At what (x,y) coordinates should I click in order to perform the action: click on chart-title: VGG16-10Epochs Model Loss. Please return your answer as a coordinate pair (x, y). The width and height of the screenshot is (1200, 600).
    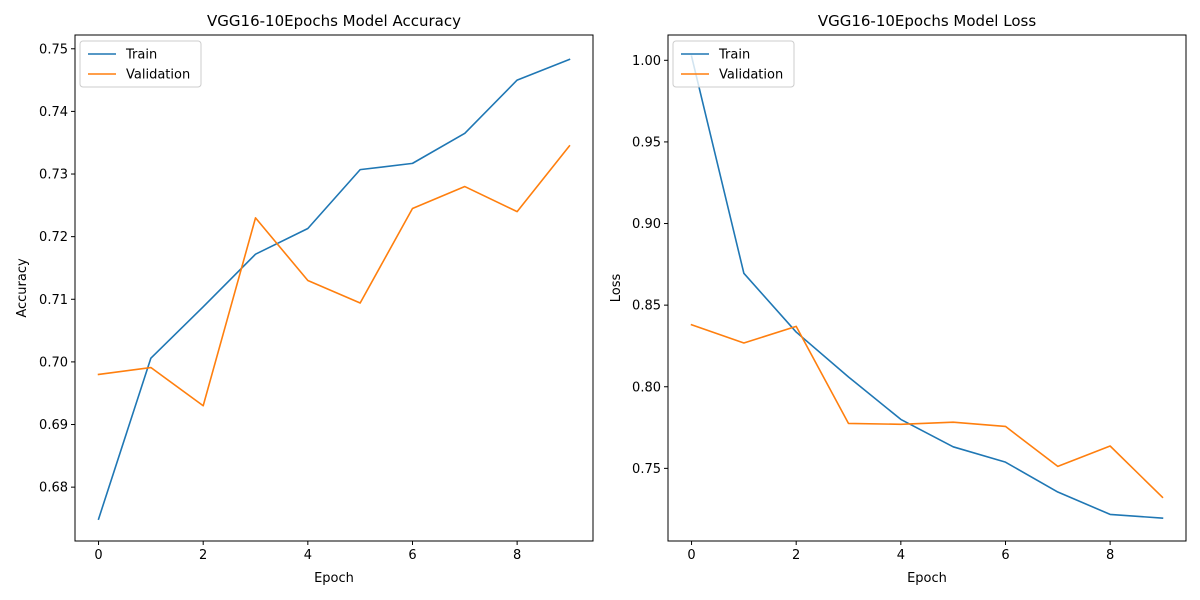
    Looking at the image, I should click on (927, 21).